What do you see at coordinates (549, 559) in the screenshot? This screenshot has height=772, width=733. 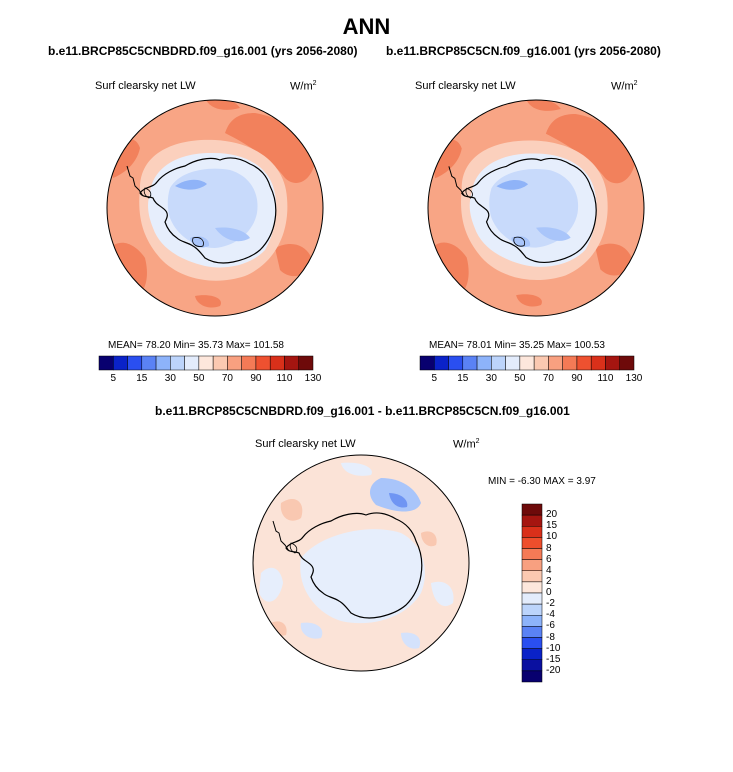 I see `diff-colorbar-tick-label: 6` at bounding box center [549, 559].